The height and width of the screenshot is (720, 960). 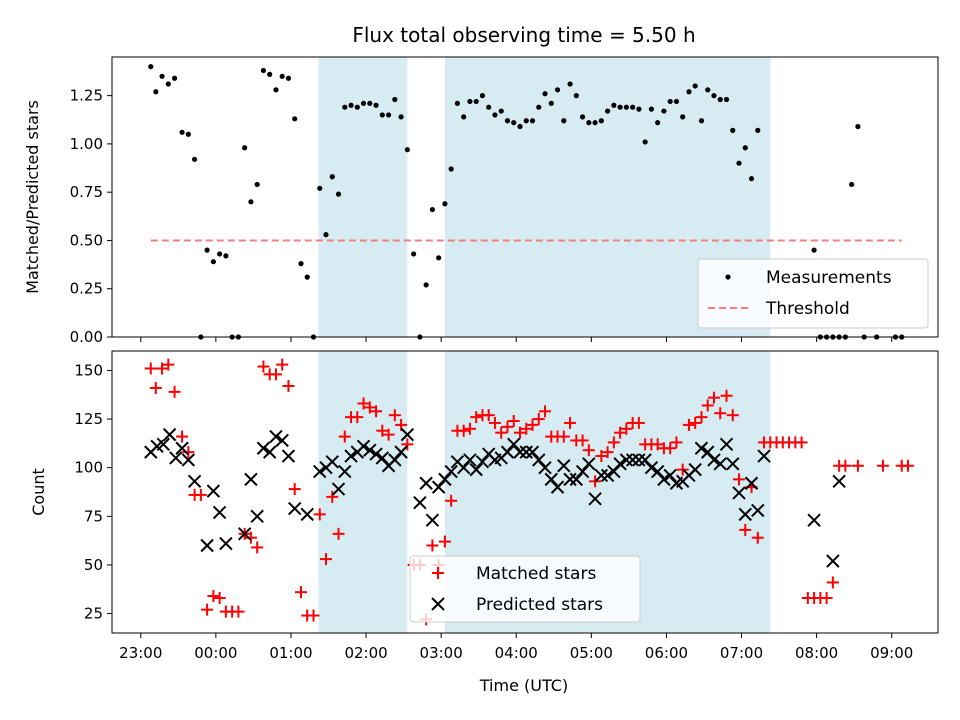 I want to click on bottom-y-axis-label: Count, so click(x=38, y=492).